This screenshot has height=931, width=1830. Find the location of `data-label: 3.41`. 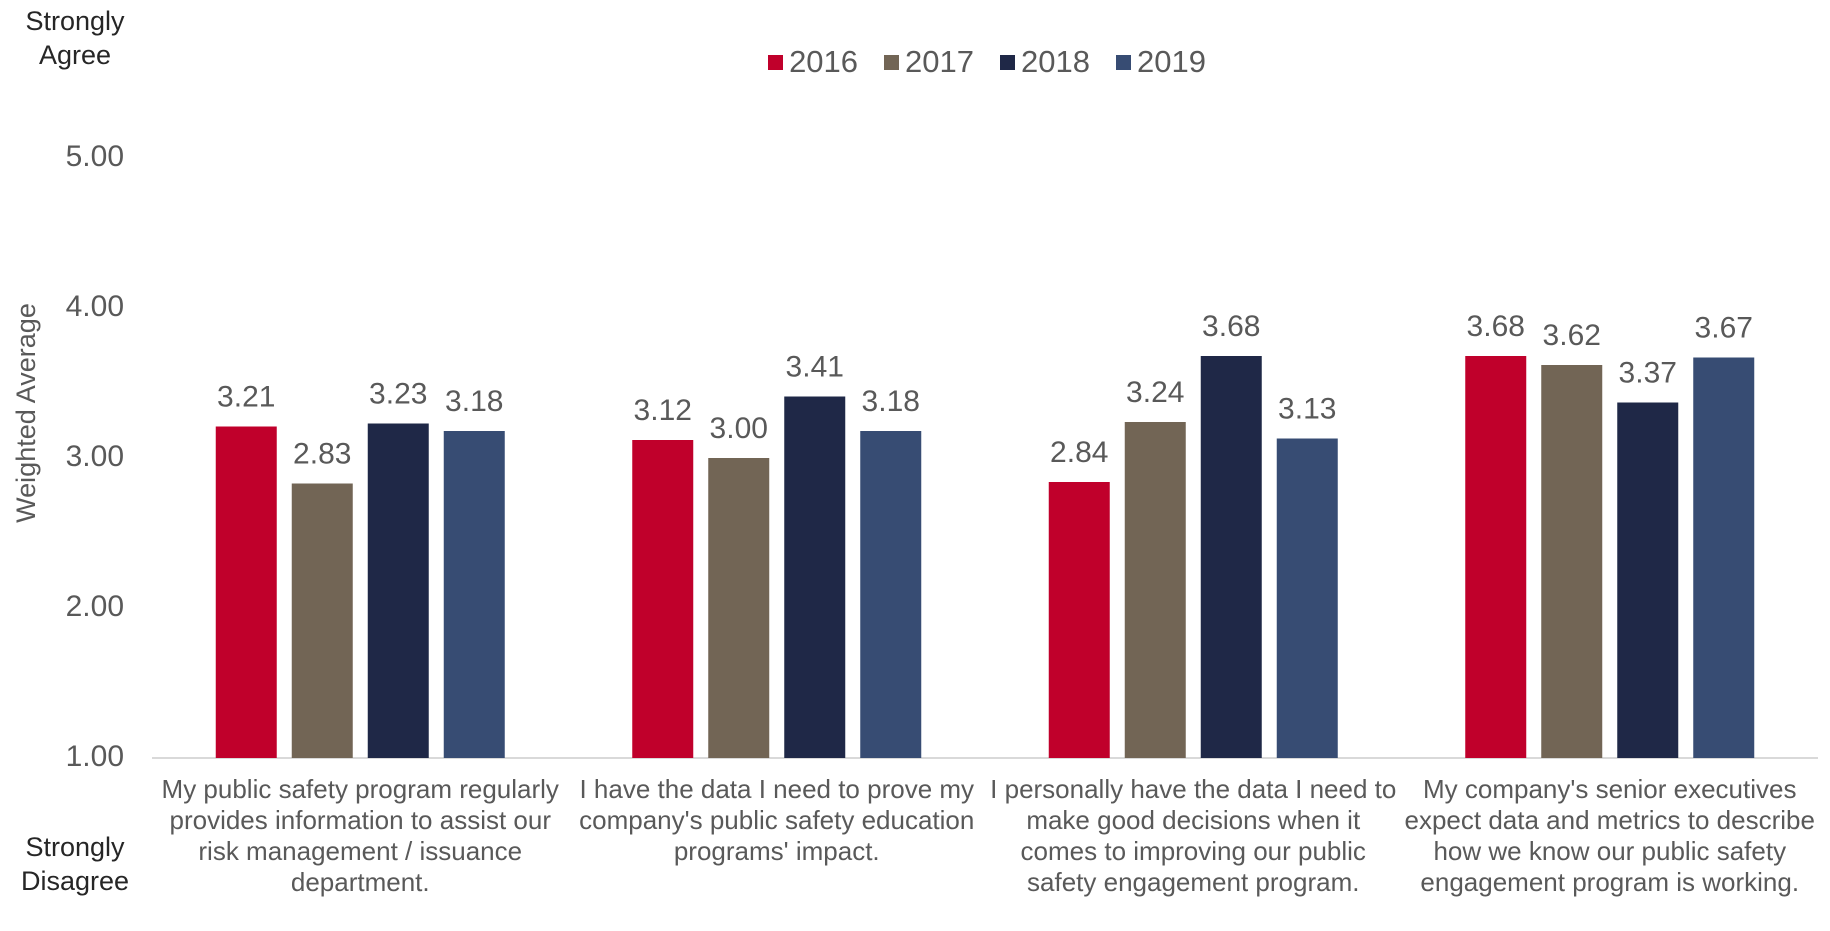

data-label: 3.41 is located at coordinates (815, 366).